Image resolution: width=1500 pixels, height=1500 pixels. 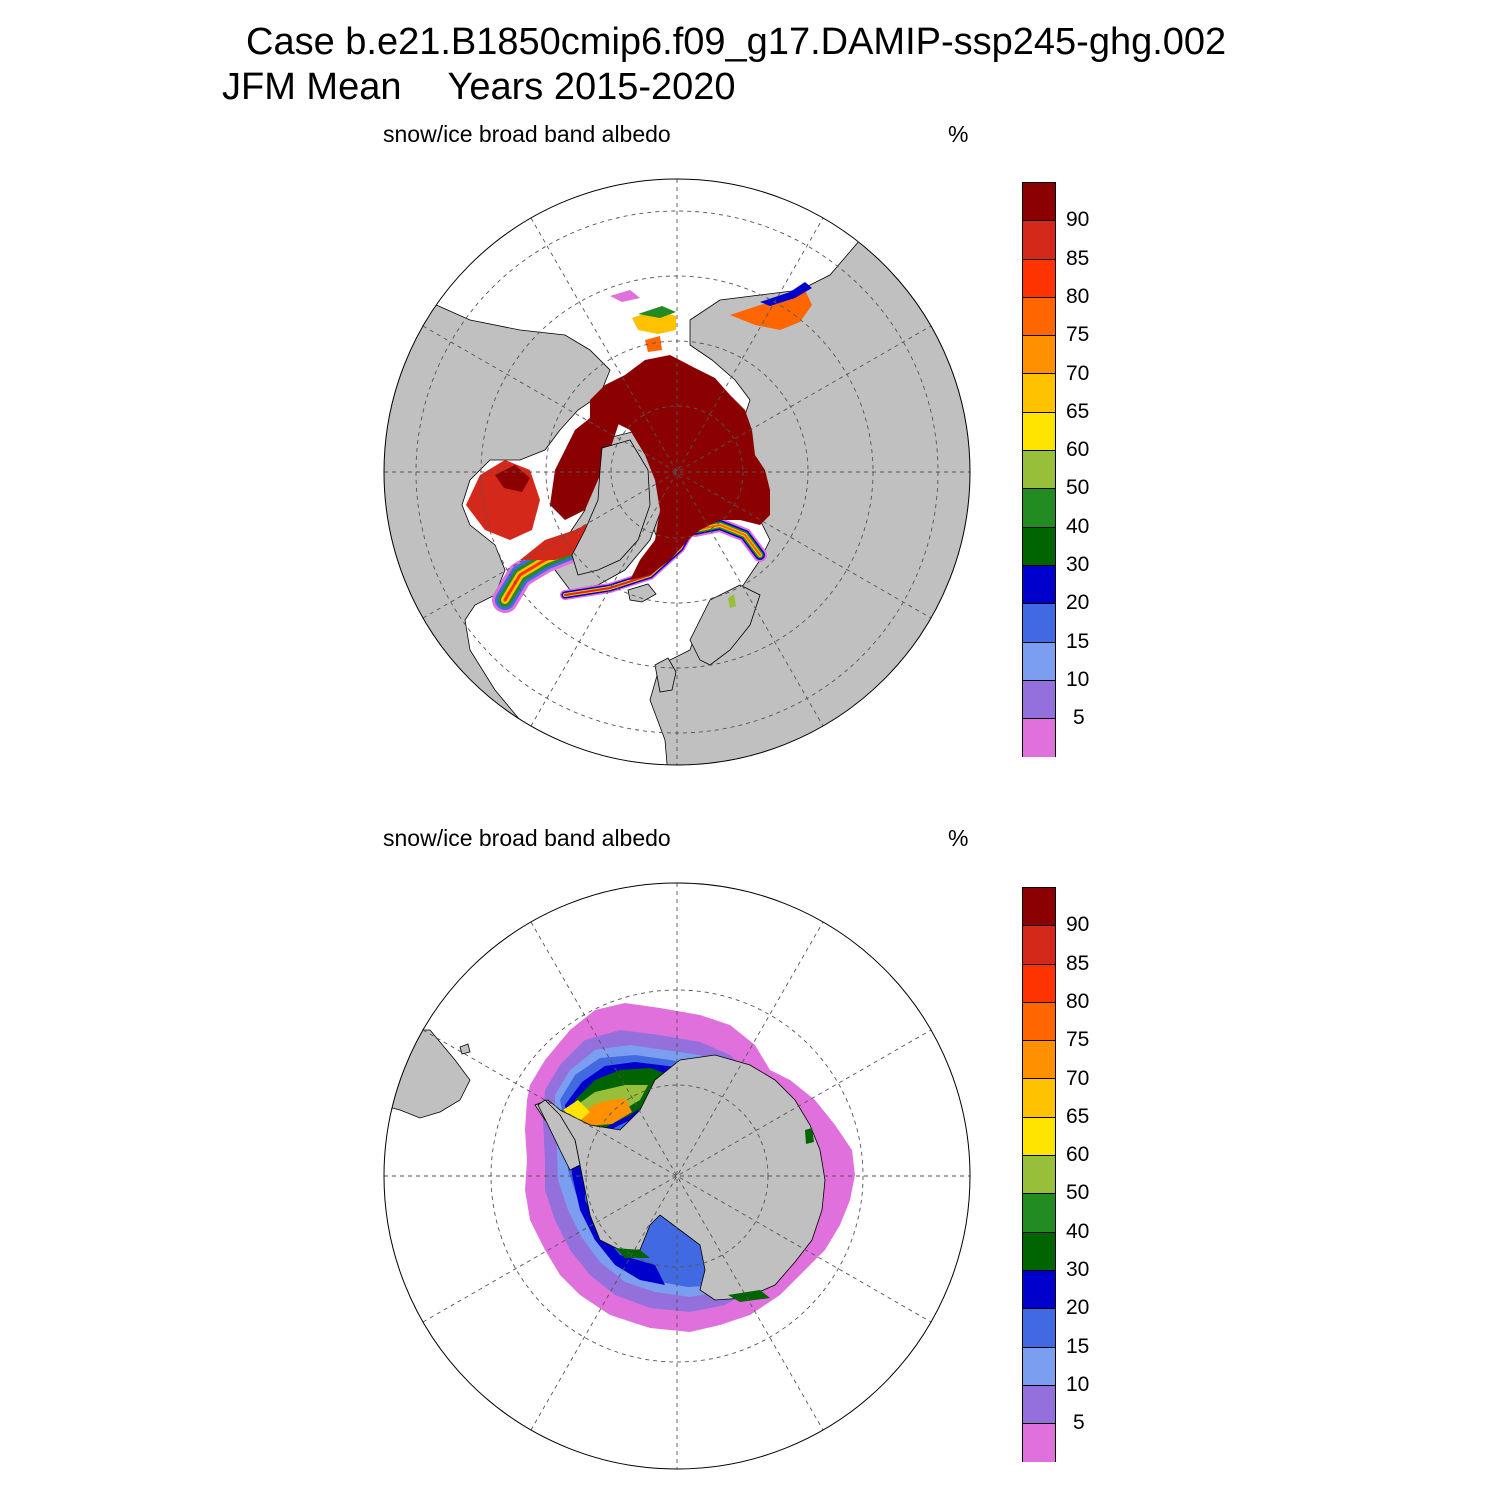 I want to click on south-colorbar, so click(x=1039, y=1175).